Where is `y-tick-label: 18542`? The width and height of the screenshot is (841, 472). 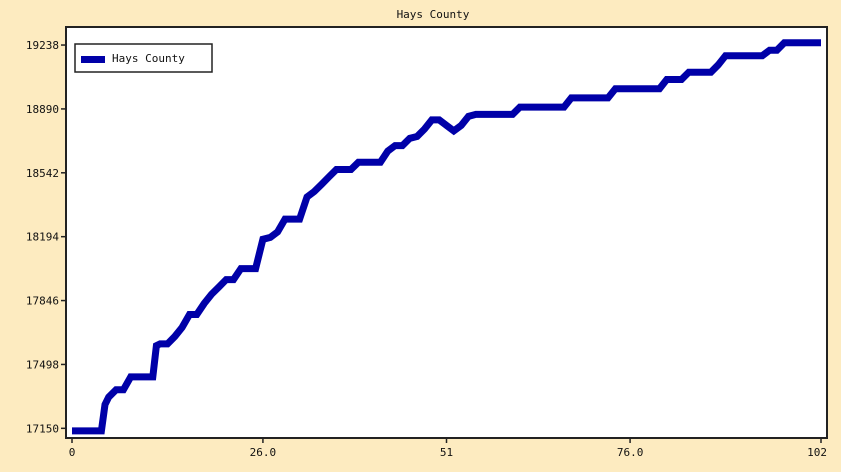
y-tick-label: 18542 is located at coordinates (42, 173).